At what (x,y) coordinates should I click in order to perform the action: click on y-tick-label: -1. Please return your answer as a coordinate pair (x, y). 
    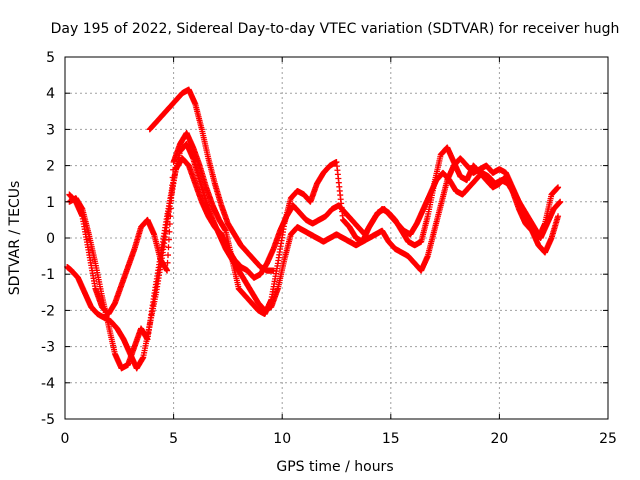
    Looking at the image, I should click on (48, 275).